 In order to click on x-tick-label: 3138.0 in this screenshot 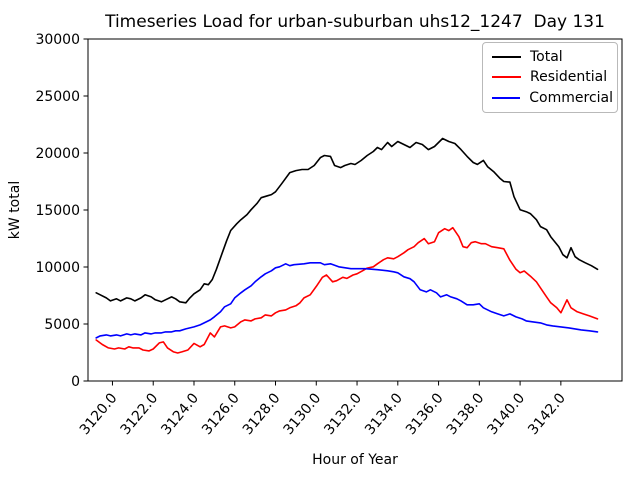, I will do `click(466, 414)`.